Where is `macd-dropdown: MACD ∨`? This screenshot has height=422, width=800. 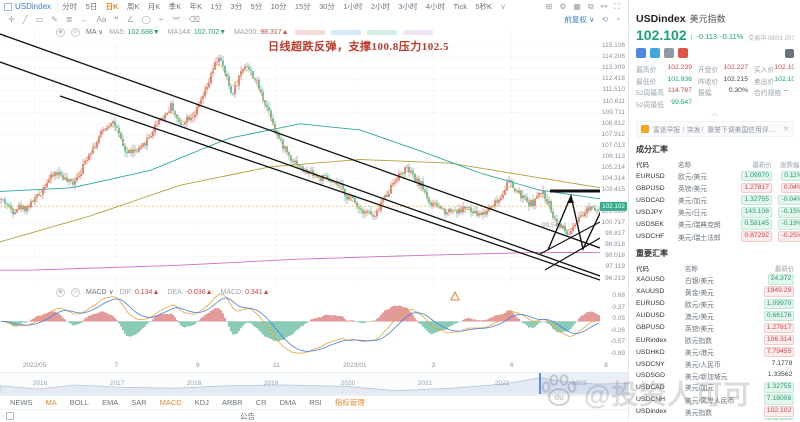
macd-dropdown: MACD ∨ is located at coordinates (100, 292).